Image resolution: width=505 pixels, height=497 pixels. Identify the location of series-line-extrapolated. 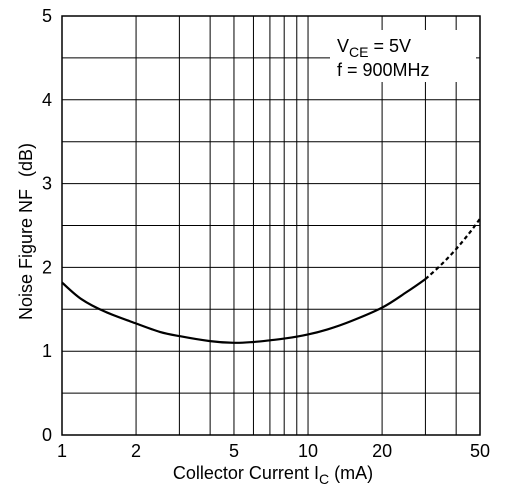
(452, 249).